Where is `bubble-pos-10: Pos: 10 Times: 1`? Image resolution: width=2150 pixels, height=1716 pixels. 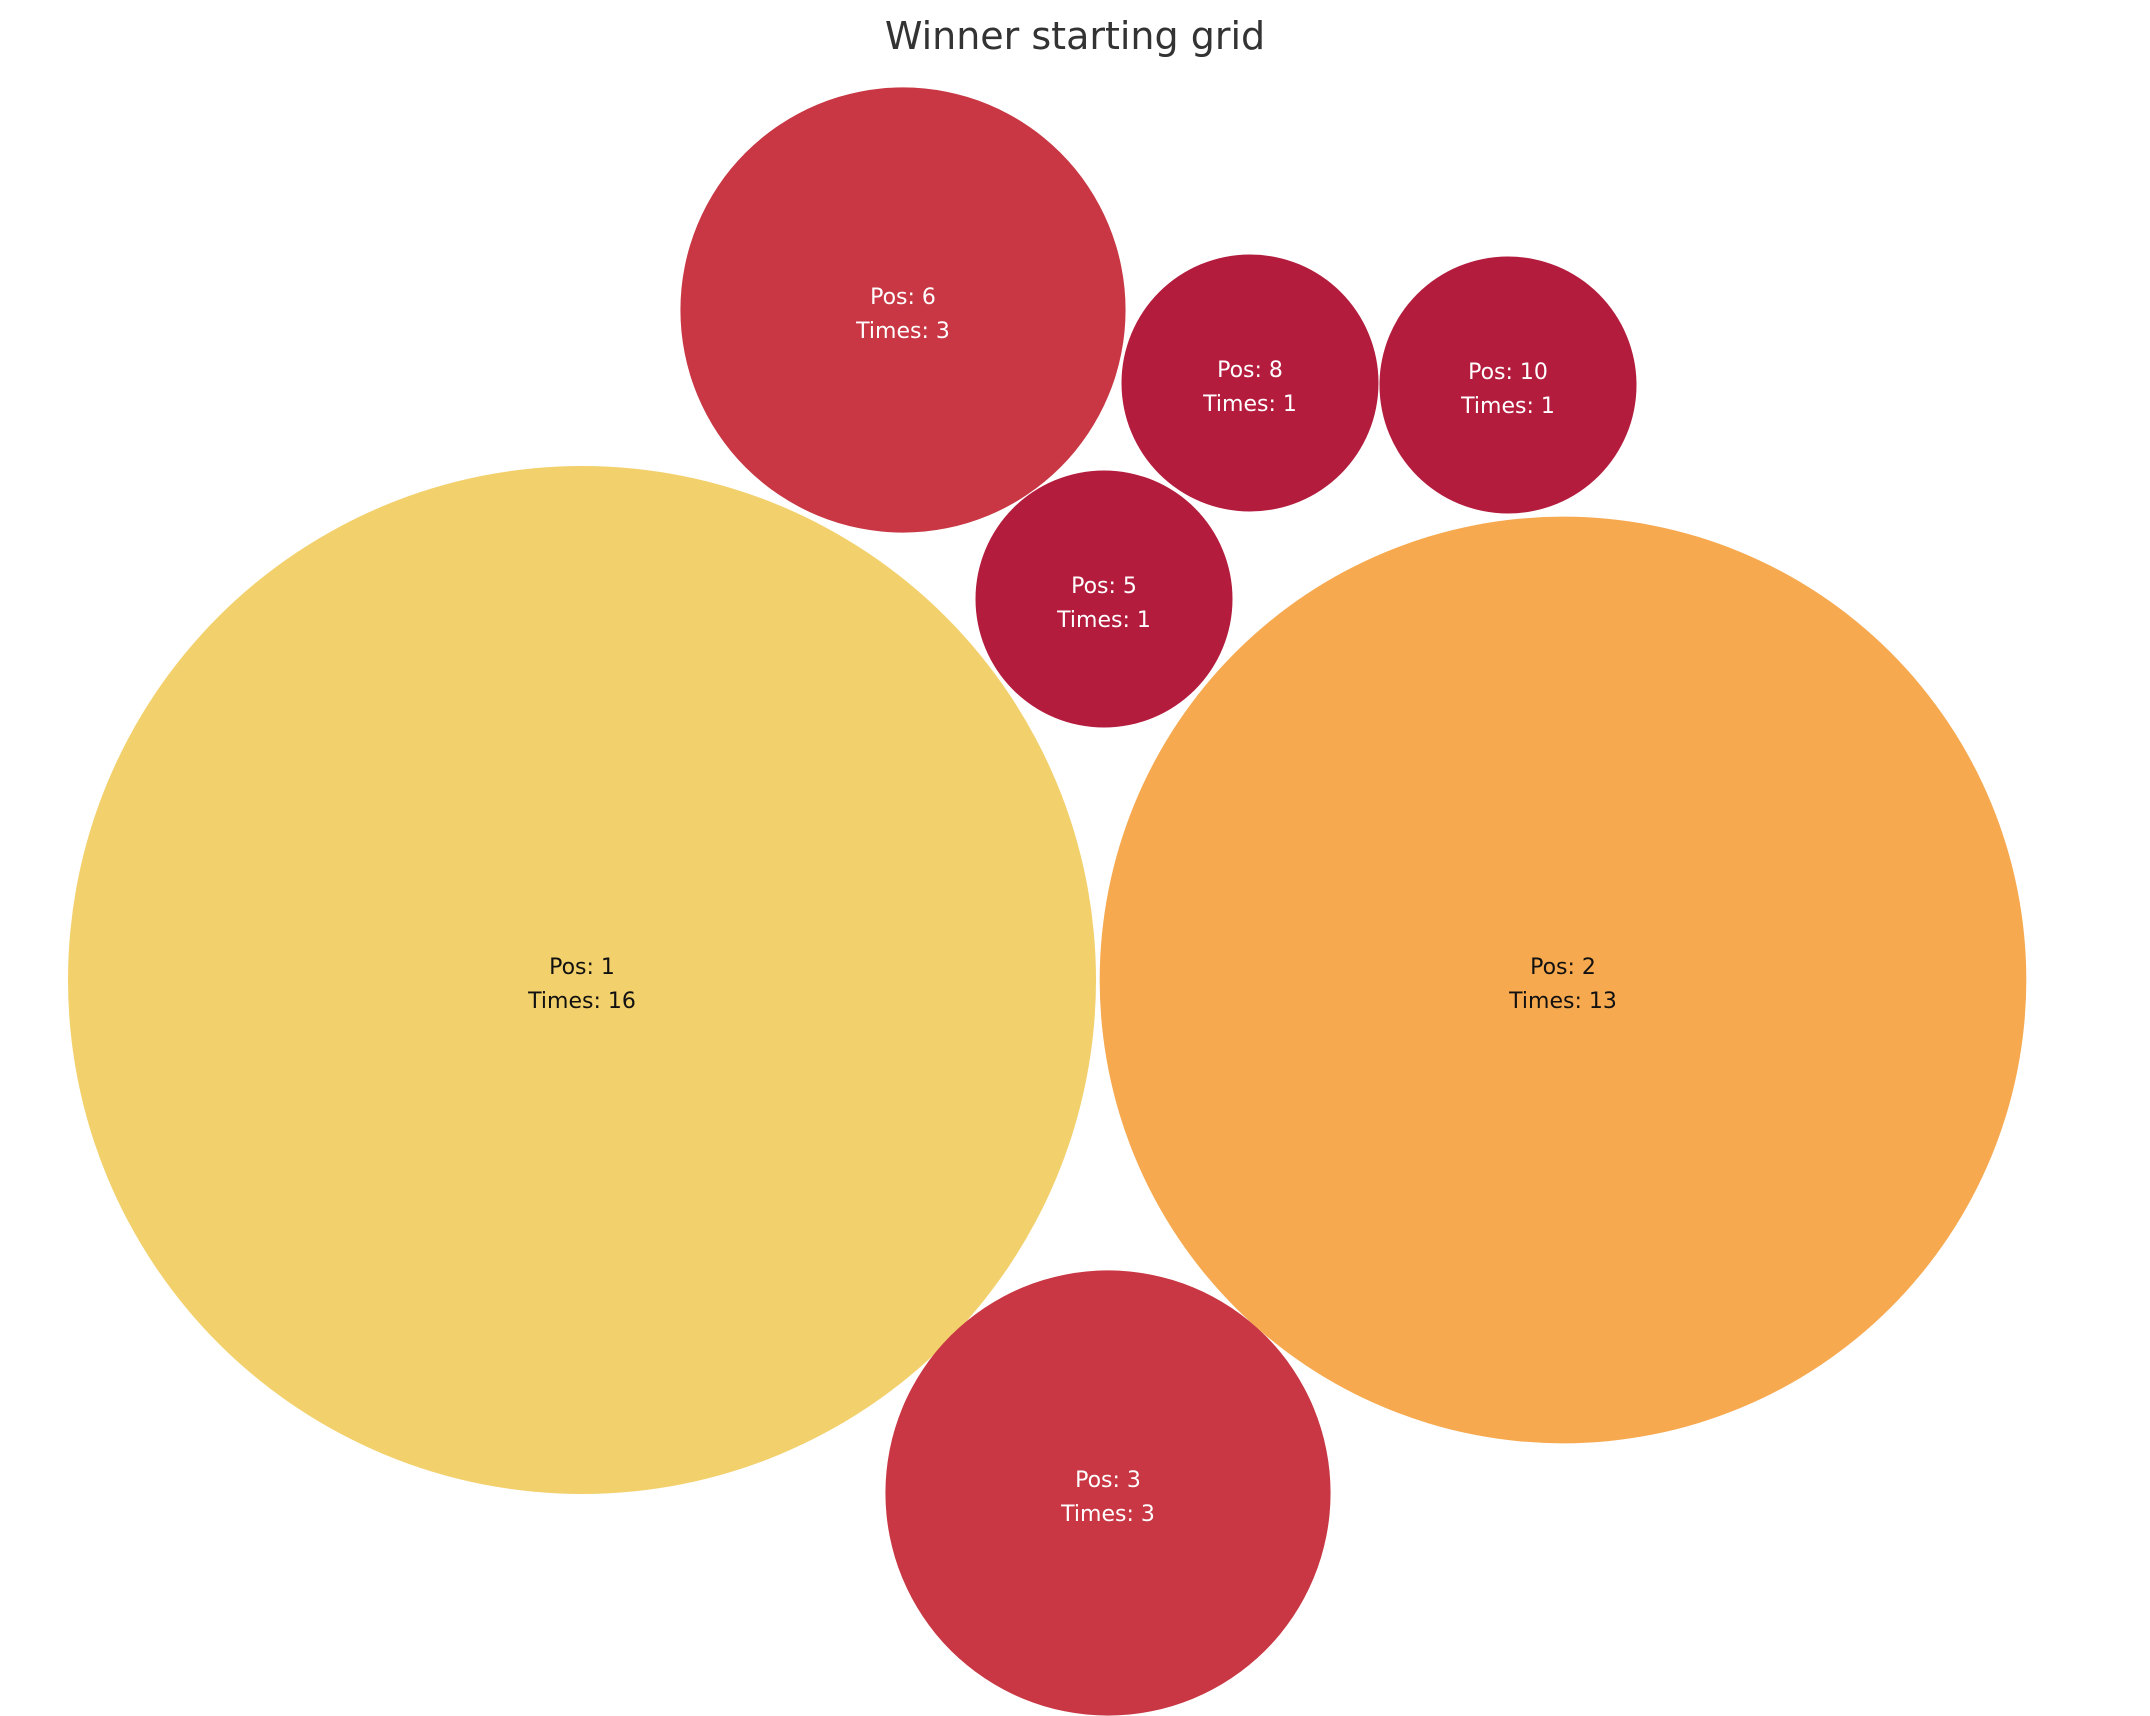
bubble-pos-10: Pos: 10 Times: 1 is located at coordinates (1508, 385).